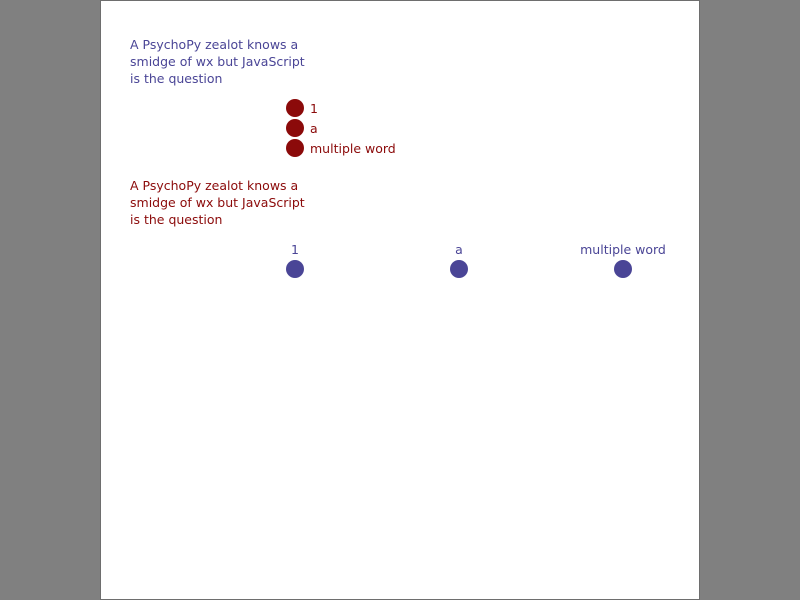 The height and width of the screenshot is (600, 800). What do you see at coordinates (400, 261) in the screenshot?
I see `question-2-radio-group: 1 a multiple word` at bounding box center [400, 261].